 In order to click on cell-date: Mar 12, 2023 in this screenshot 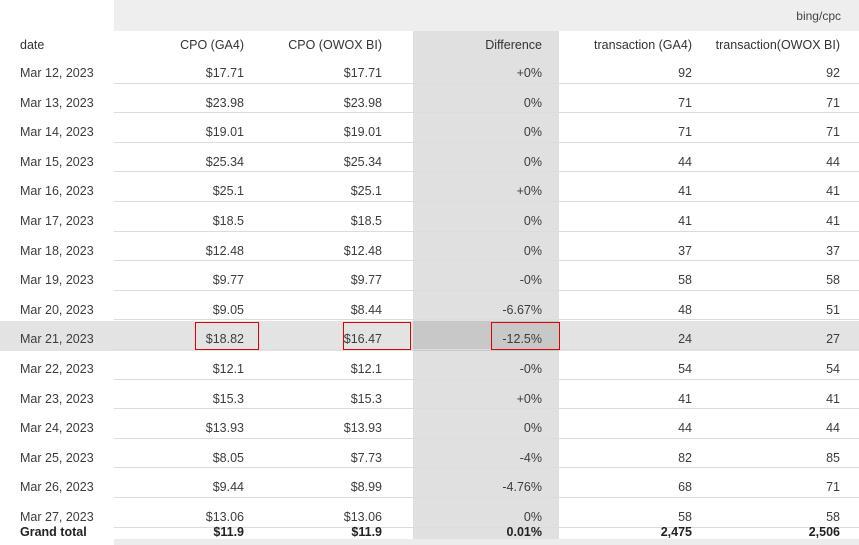, I will do `click(57, 73)`.